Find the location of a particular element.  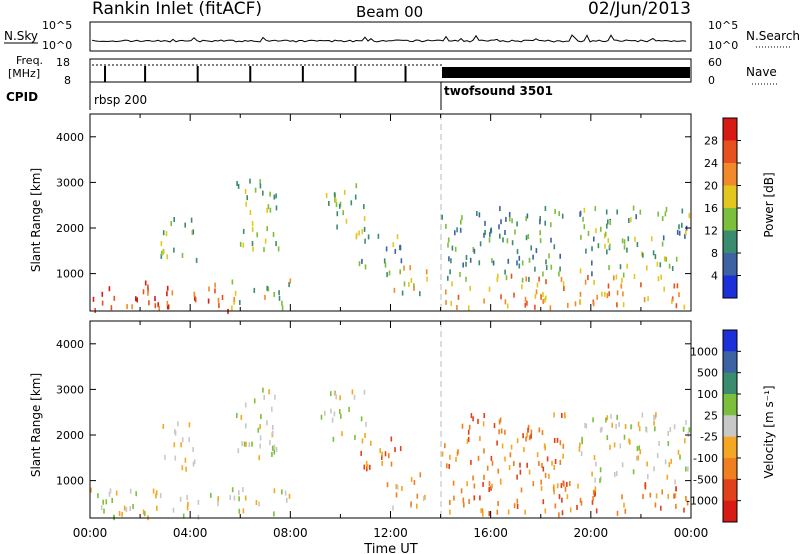

rbsp-markers is located at coordinates (255, 74).